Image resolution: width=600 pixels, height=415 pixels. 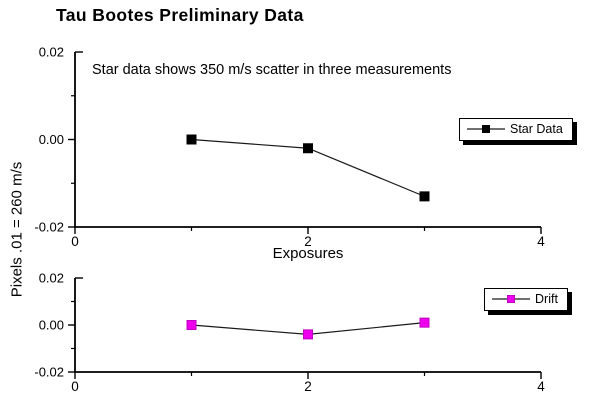 I want to click on legend-drift: Drift, so click(x=526, y=299).